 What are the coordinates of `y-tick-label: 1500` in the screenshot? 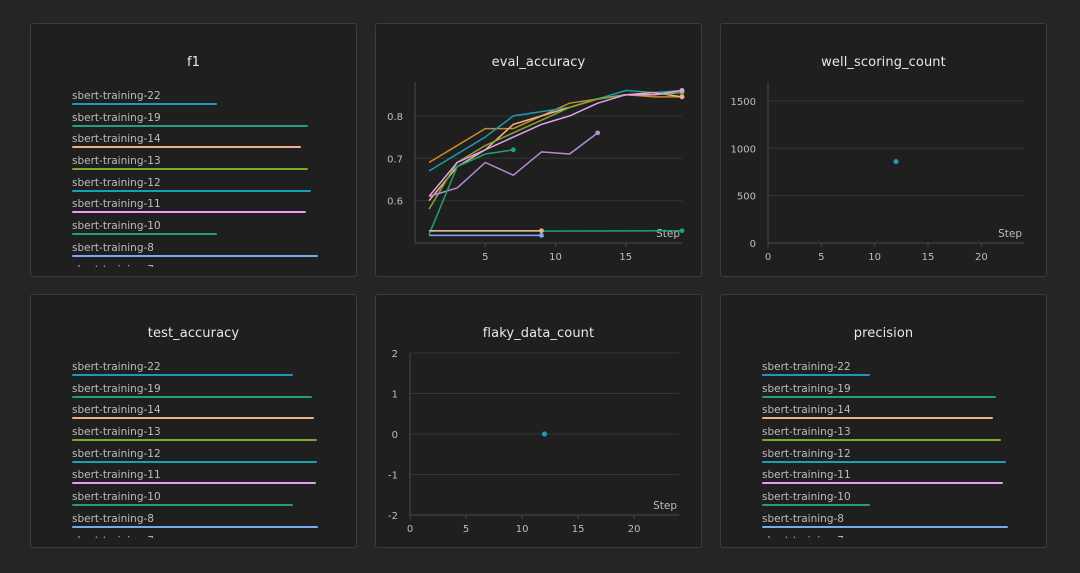 It's located at (743, 102).